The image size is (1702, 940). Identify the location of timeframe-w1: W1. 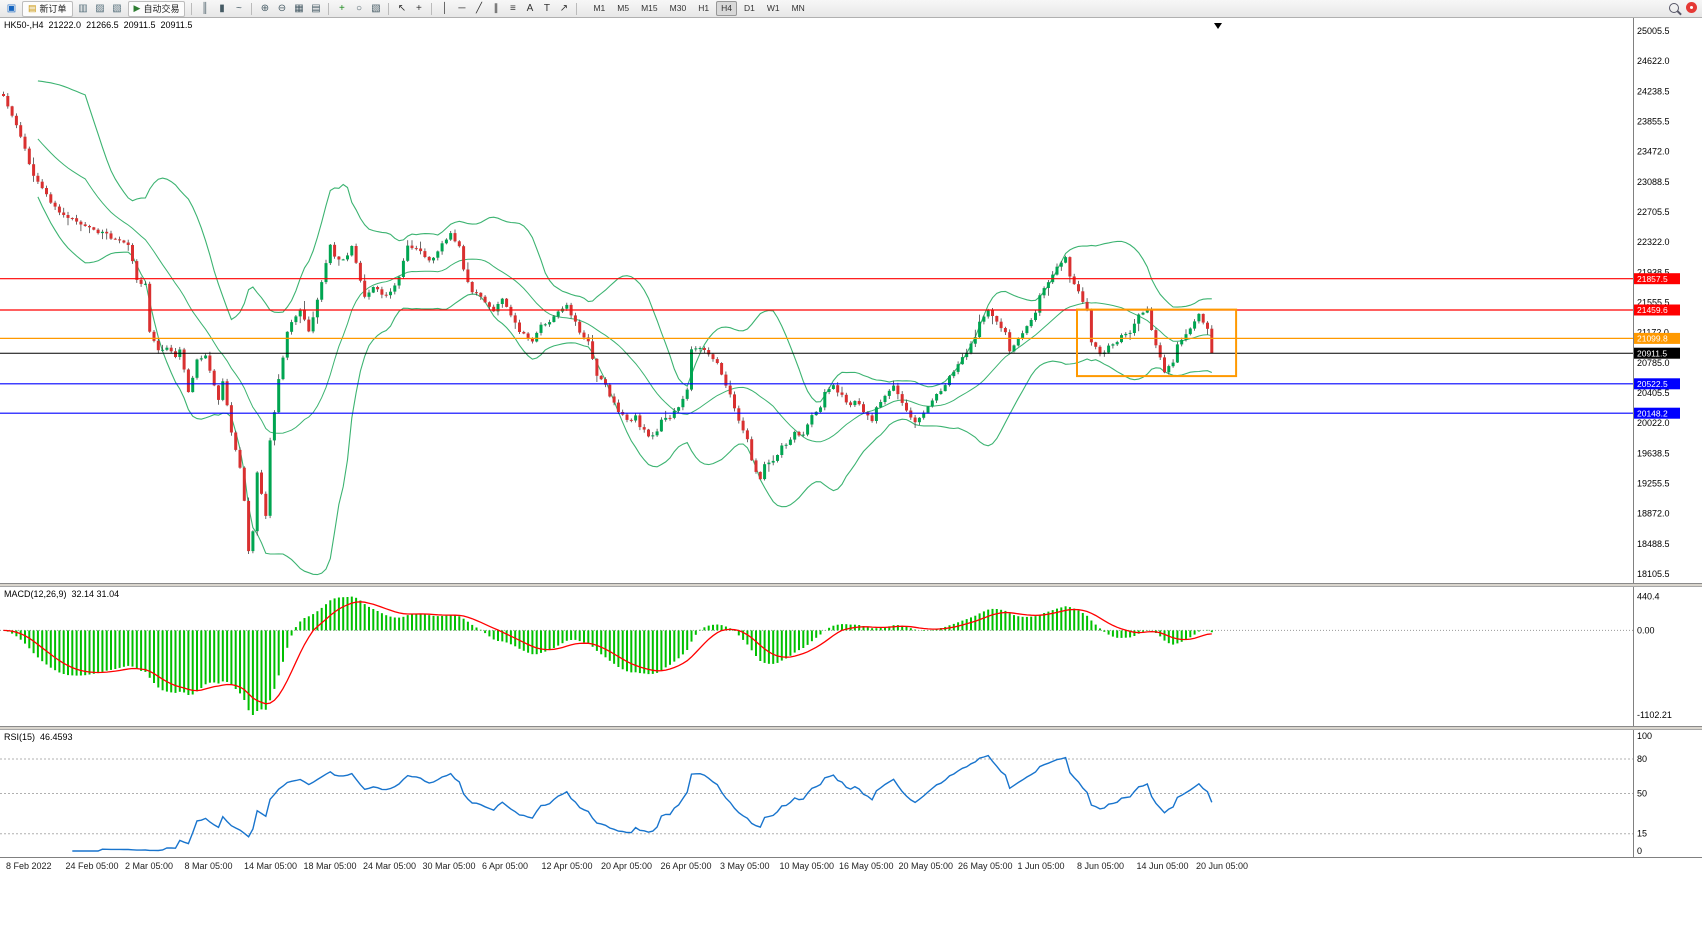
(773, 8).